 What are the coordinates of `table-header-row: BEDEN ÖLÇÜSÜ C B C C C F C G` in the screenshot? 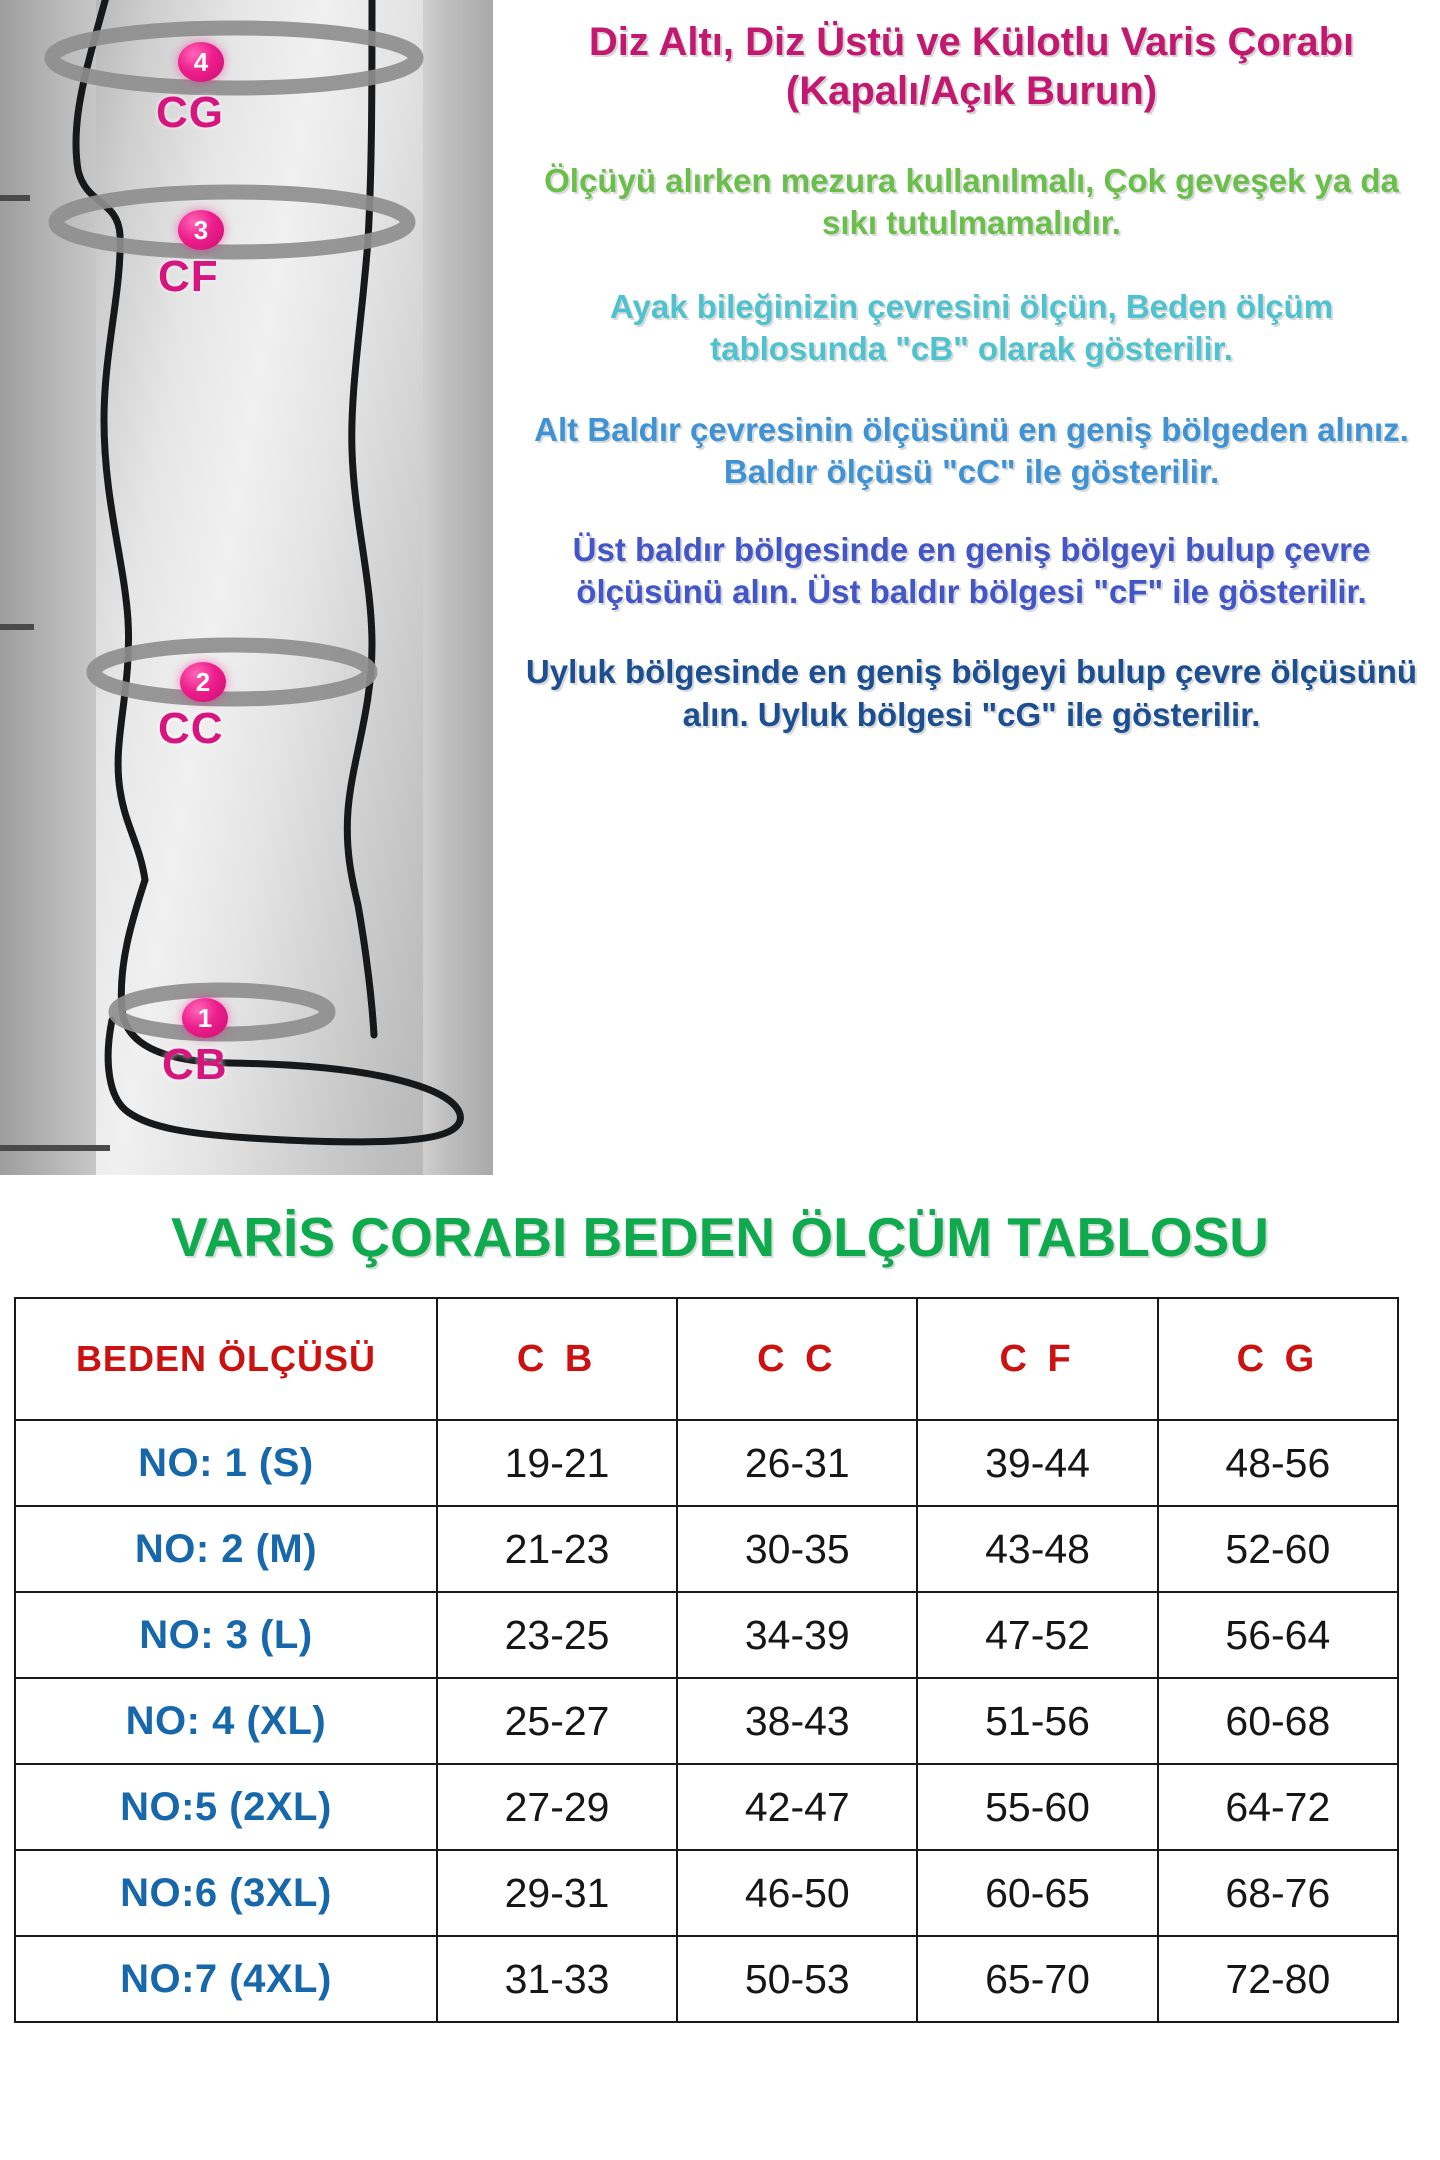 It's located at (707, 1359).